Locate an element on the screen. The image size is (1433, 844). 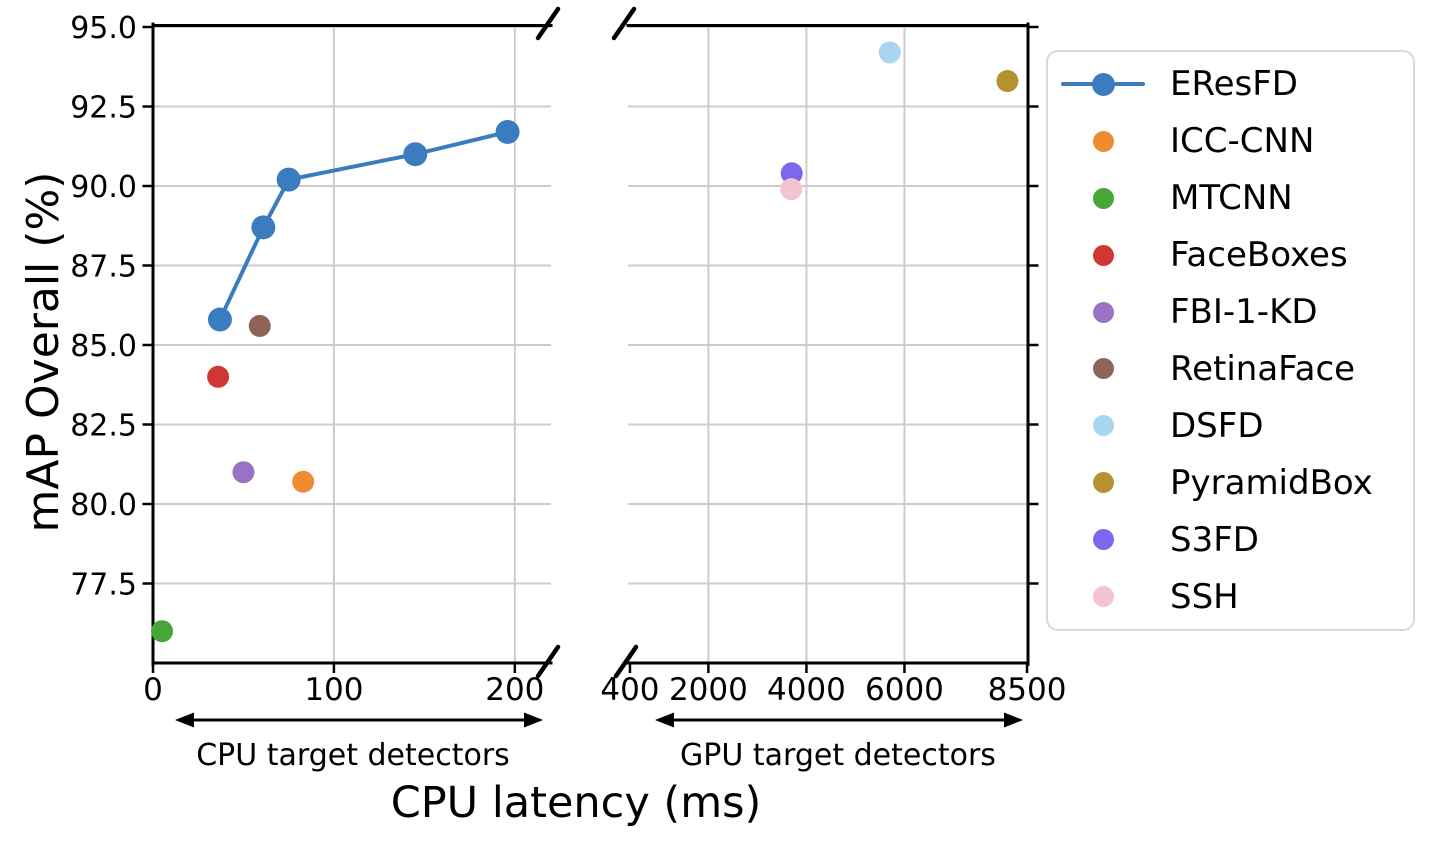
x-tick-label-6000: 6000 is located at coordinates (904, 690).